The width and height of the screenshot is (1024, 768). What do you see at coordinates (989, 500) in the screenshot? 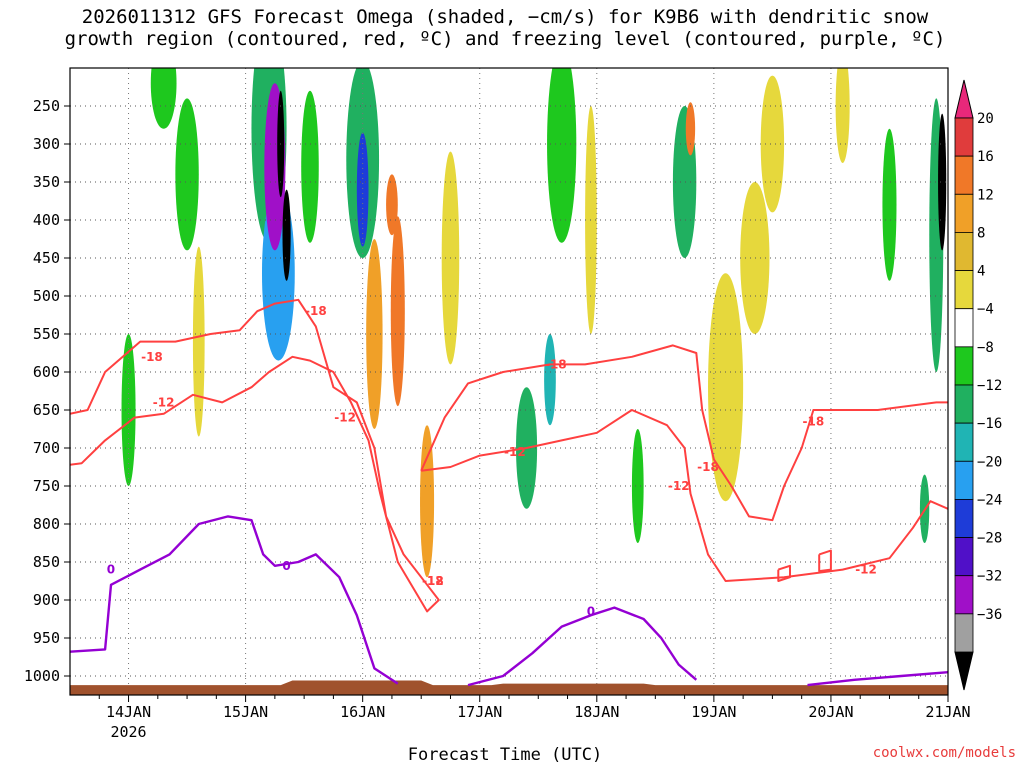
I see `colorbar-tick-10: −24` at bounding box center [989, 500].